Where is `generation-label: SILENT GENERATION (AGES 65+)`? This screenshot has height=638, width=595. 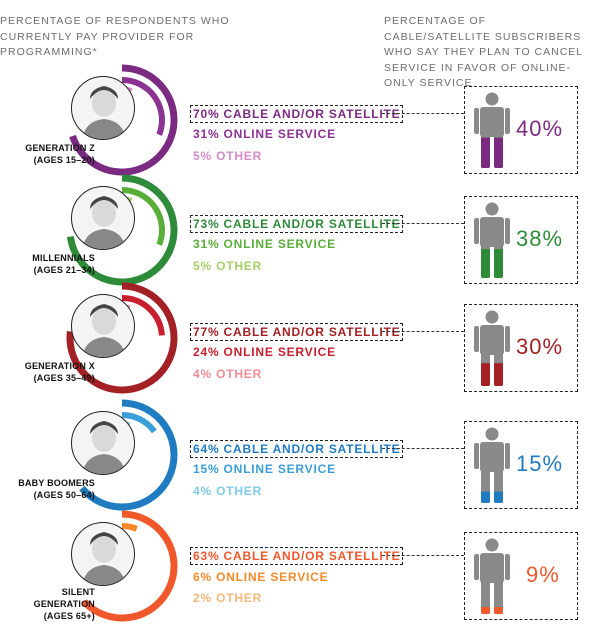
generation-label: SILENT GENERATION (AGES 65+) is located at coordinates (64, 604).